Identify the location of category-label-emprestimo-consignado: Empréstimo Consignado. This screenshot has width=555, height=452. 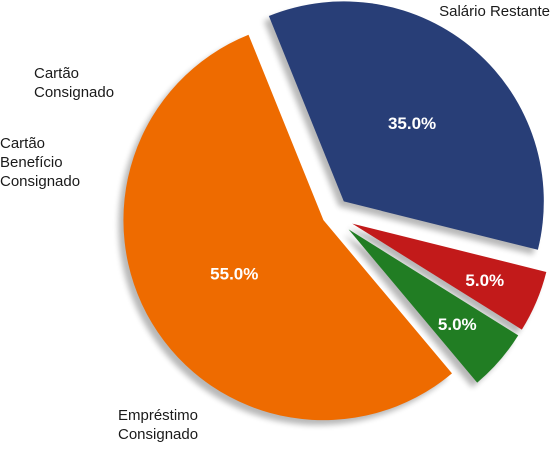
(158, 425).